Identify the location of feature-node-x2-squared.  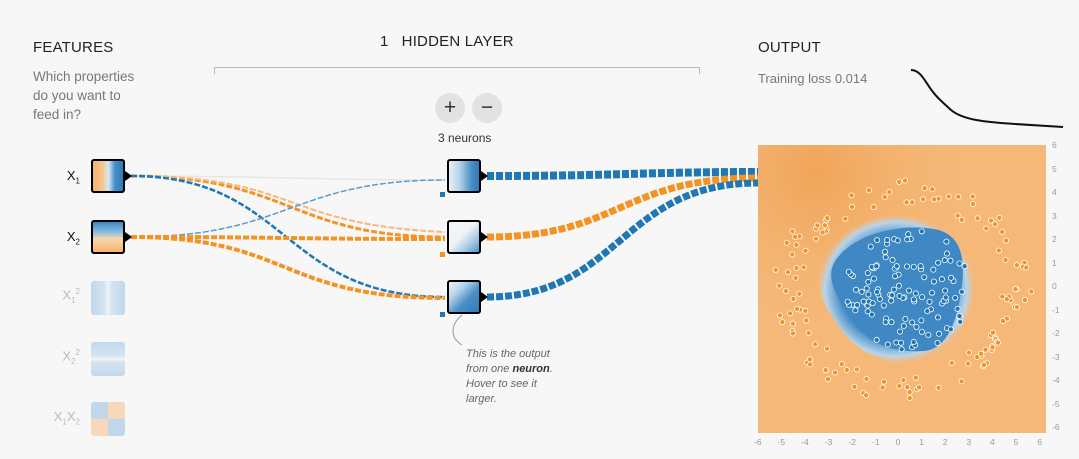
(108, 359).